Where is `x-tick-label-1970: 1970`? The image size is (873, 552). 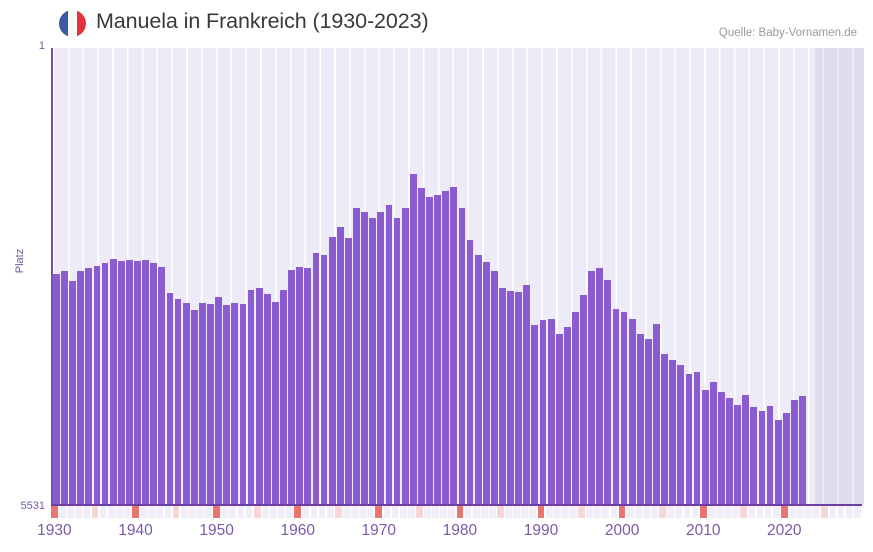
x-tick-label-1970: 1970 is located at coordinates (379, 530).